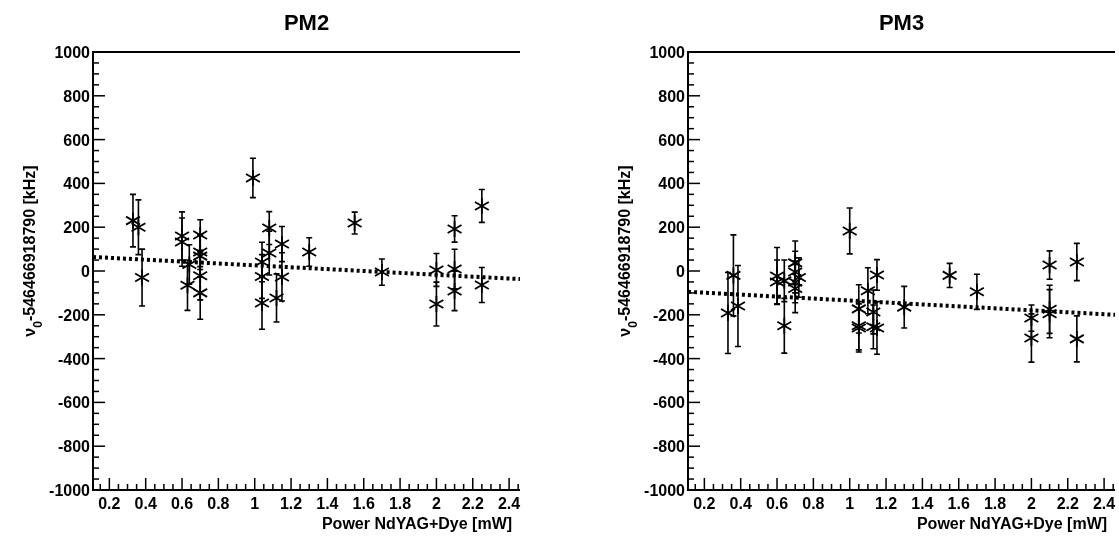 The width and height of the screenshot is (1119, 538). What do you see at coordinates (306, 22) in the screenshot?
I see `chart-title: PM2` at bounding box center [306, 22].